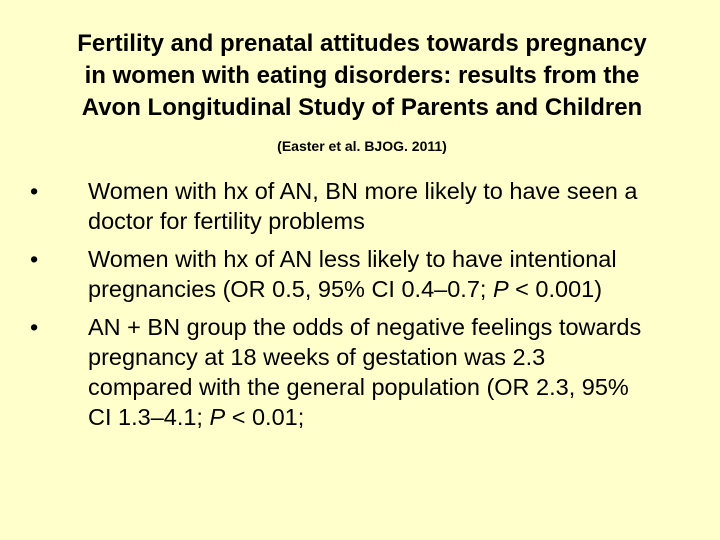 This screenshot has height=540, width=720. Describe the element at coordinates (362, 146) in the screenshot. I see `citation: (Easter et al. BJOG. 2011)` at that location.